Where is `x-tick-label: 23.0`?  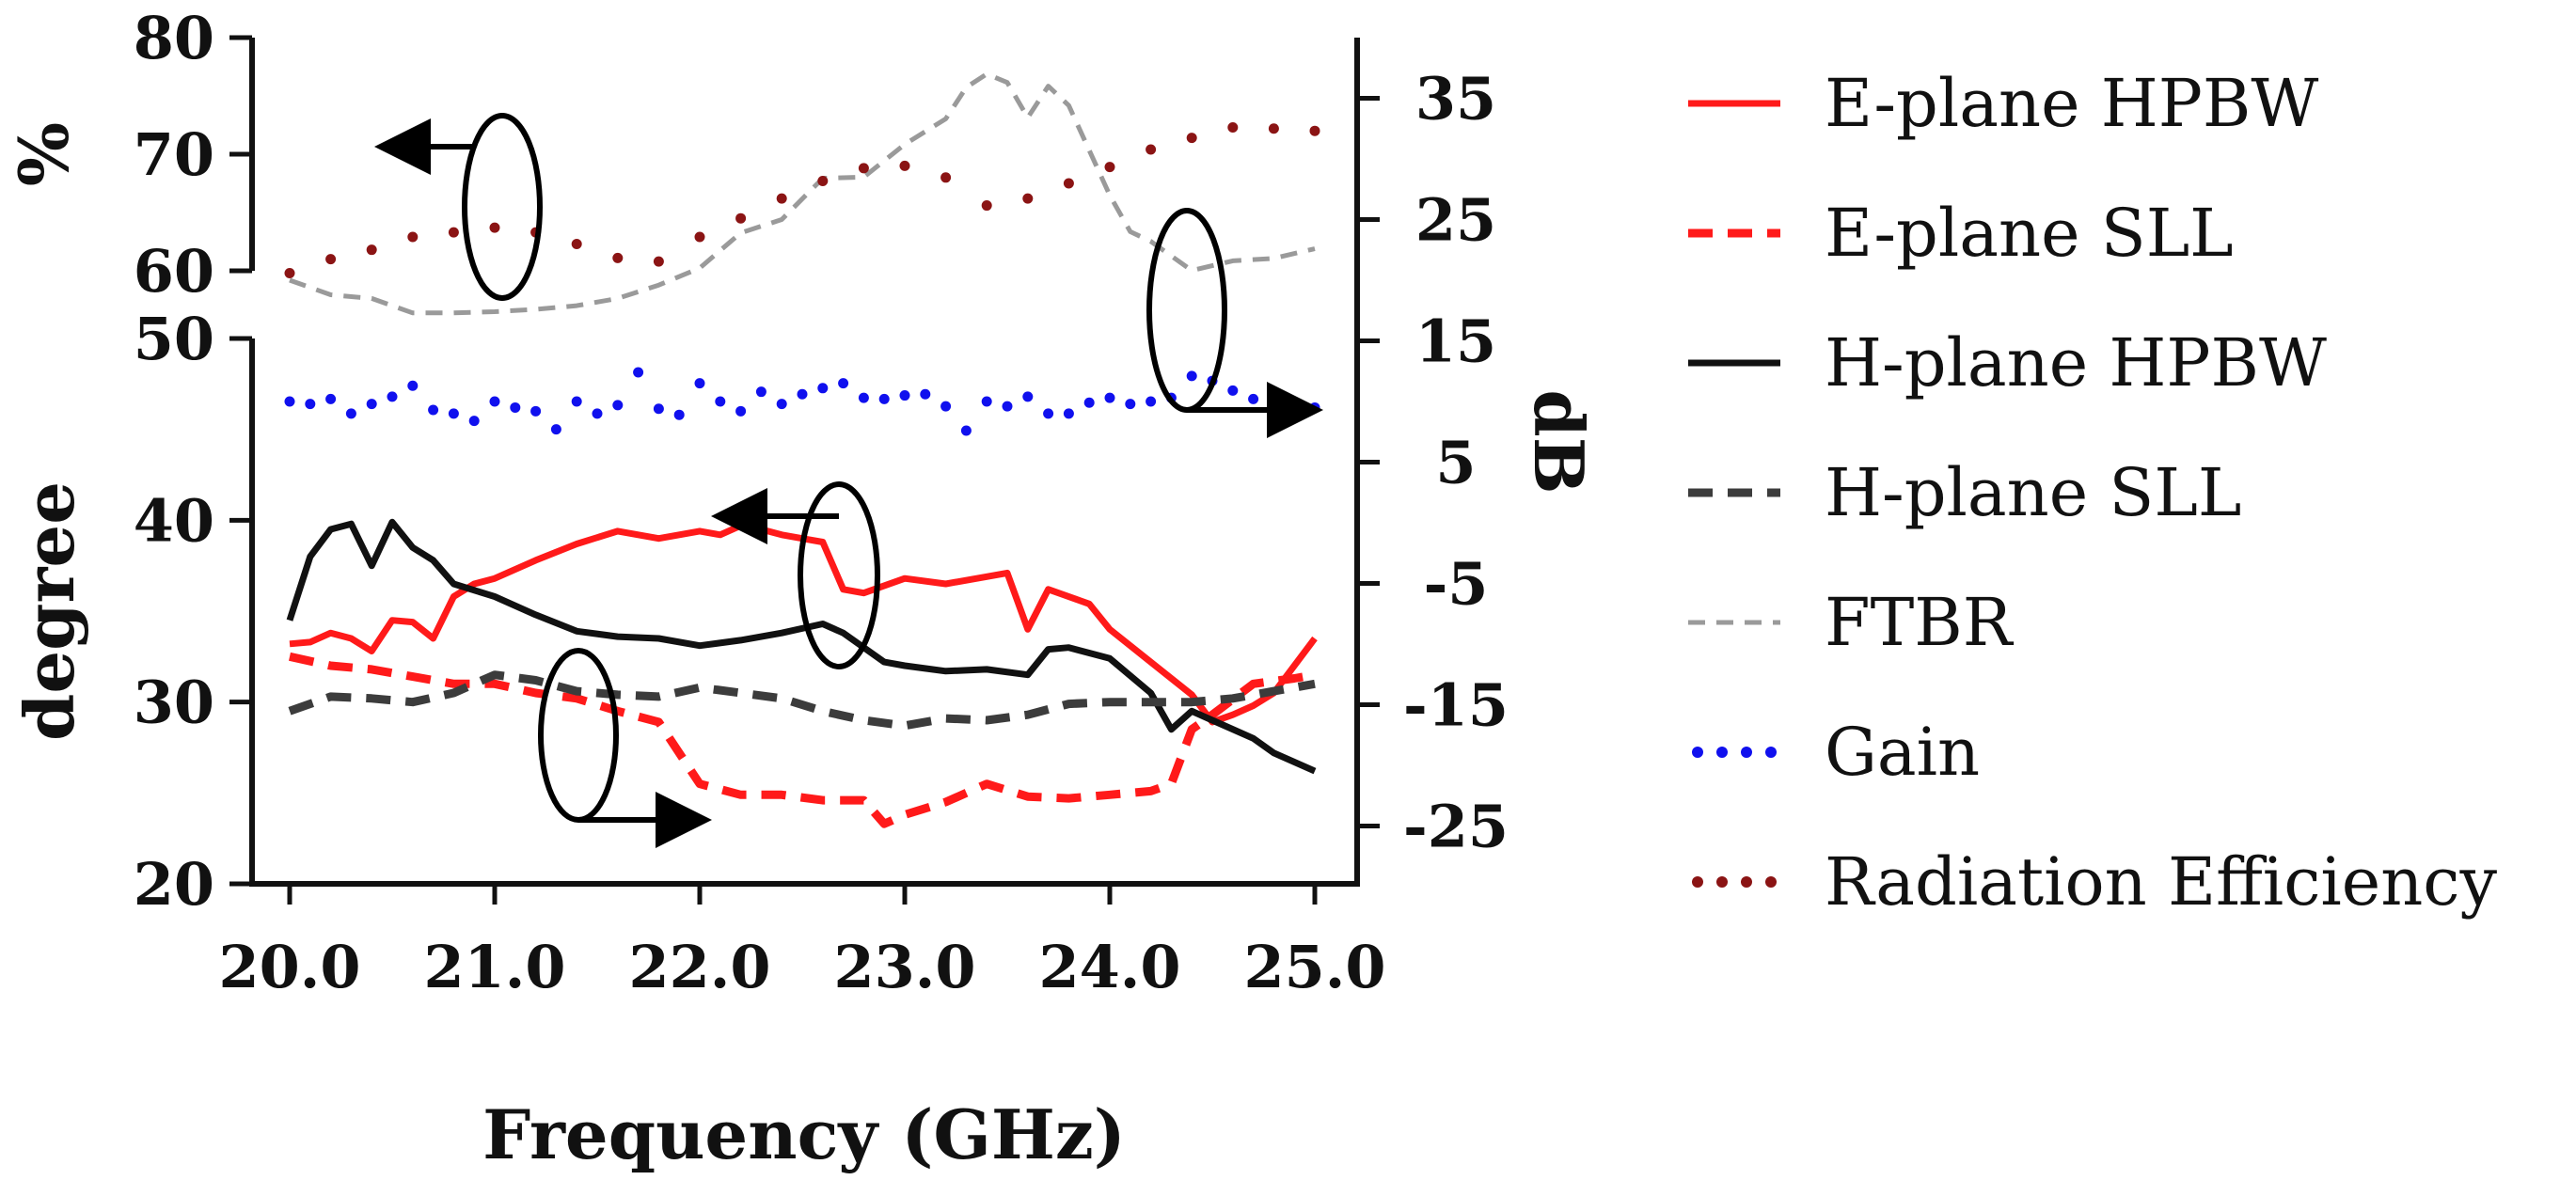 x-tick-label: 23.0 is located at coordinates (904, 967).